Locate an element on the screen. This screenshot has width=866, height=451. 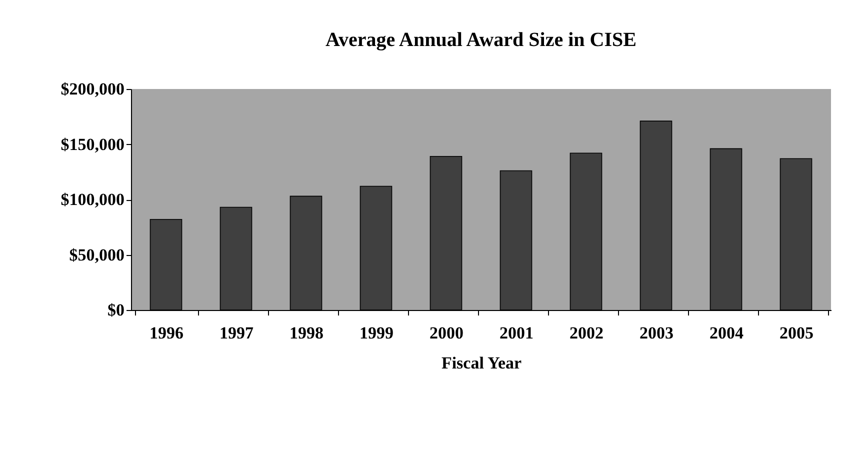
x-tick-label: 1998 is located at coordinates (307, 333).